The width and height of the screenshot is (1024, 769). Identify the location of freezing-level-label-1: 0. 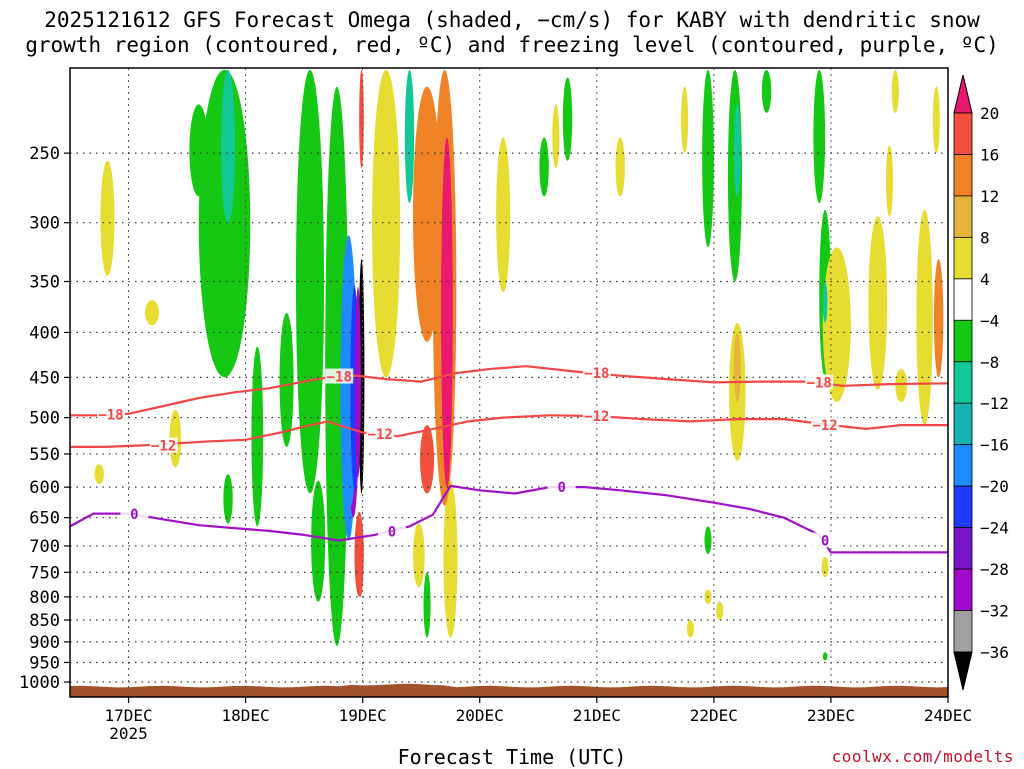
(392, 533).